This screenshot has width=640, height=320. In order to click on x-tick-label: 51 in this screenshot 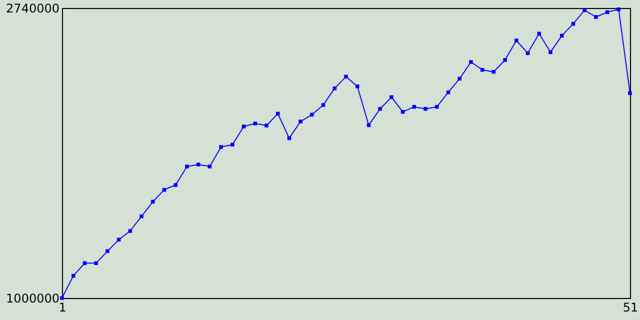, I will do `click(630, 307)`.